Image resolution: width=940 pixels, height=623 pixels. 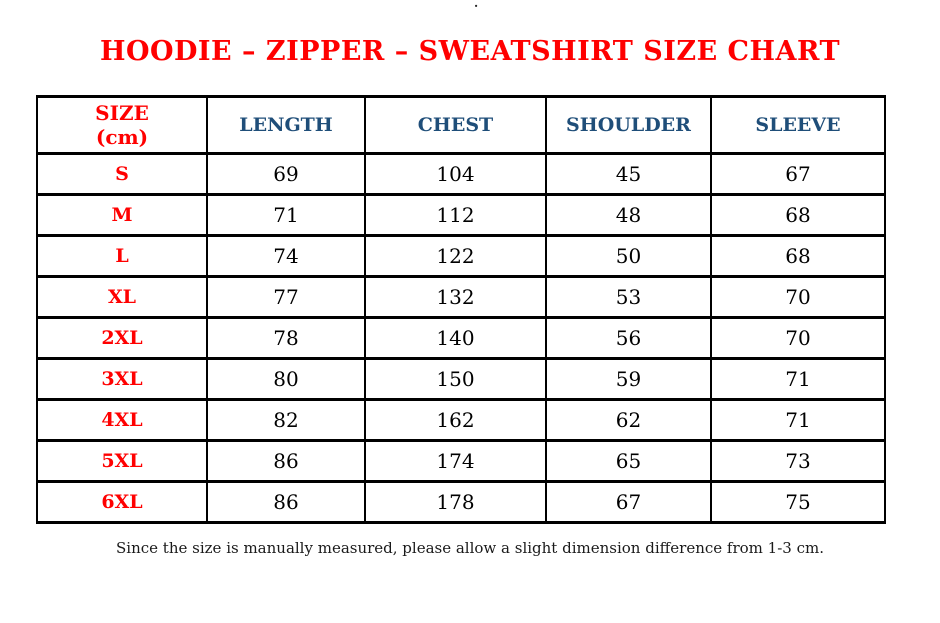 What do you see at coordinates (628, 215) in the screenshot?
I see `shoulder-cell: 48` at bounding box center [628, 215].